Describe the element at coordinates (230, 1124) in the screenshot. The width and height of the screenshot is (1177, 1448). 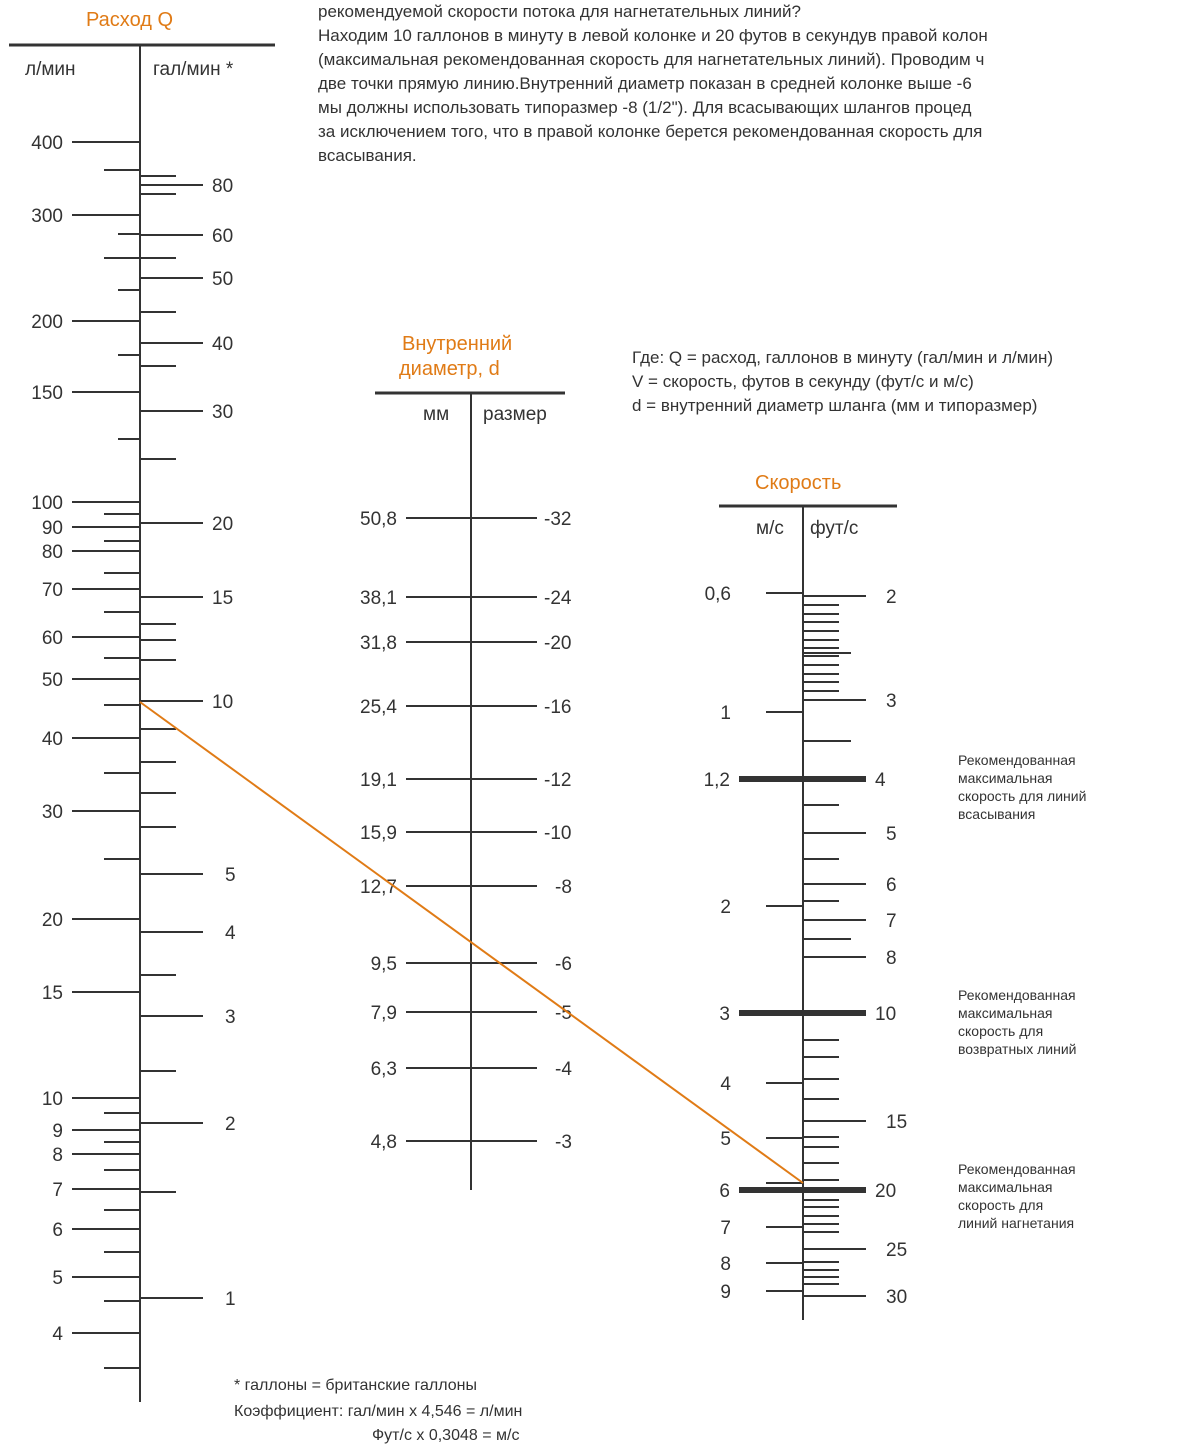
I see `flow-gpm-label: 2` at that location.